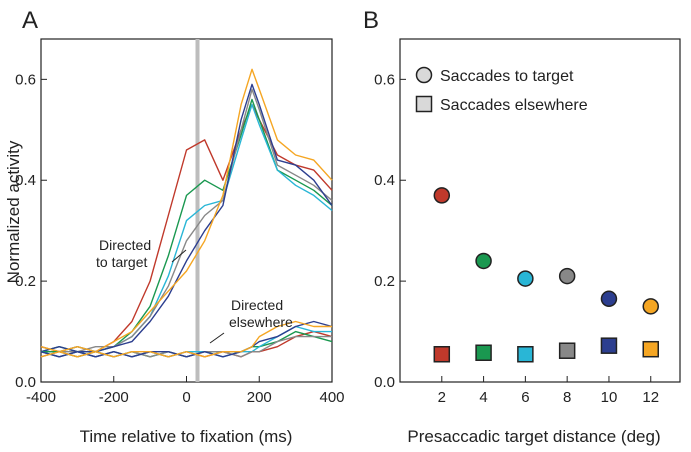  I want to click on panel-b-xtick-label: 10, so click(609, 397).